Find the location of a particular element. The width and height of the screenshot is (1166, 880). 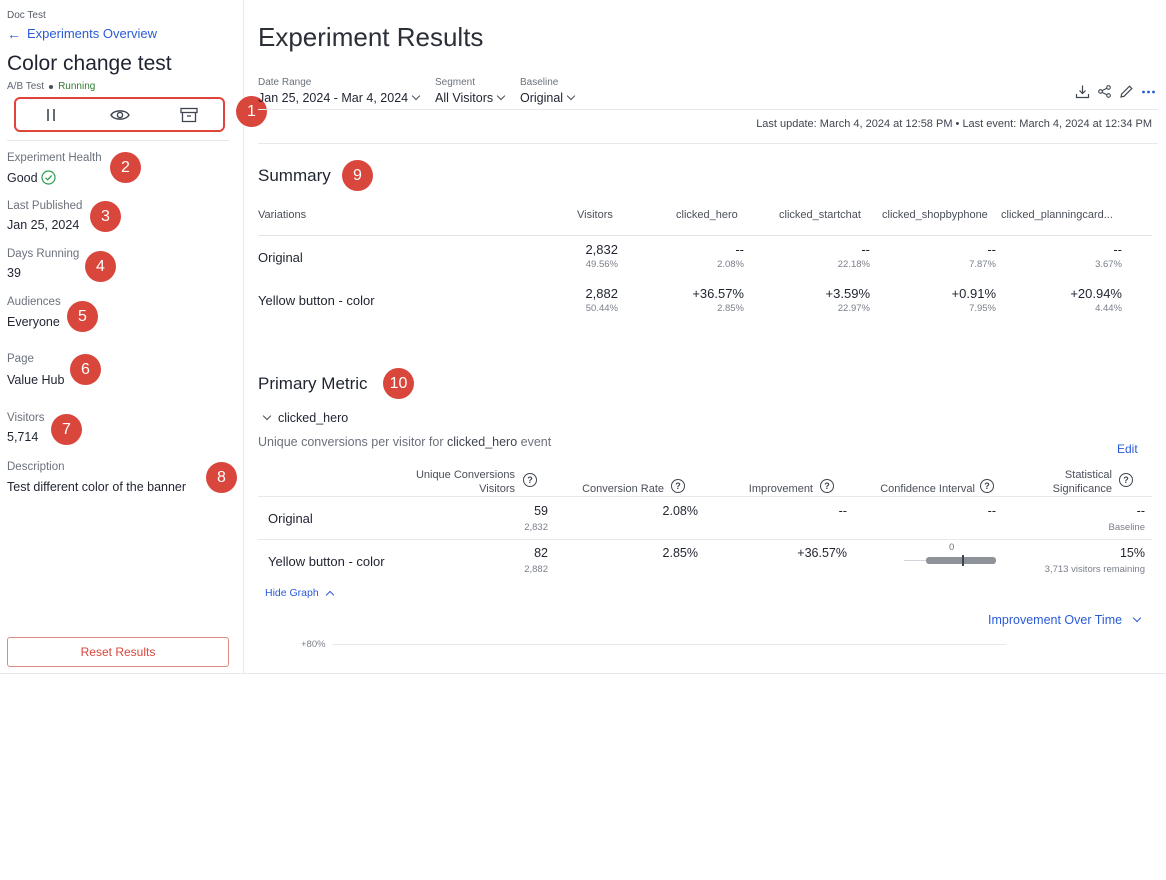

separator-dot is located at coordinates (51, 86).